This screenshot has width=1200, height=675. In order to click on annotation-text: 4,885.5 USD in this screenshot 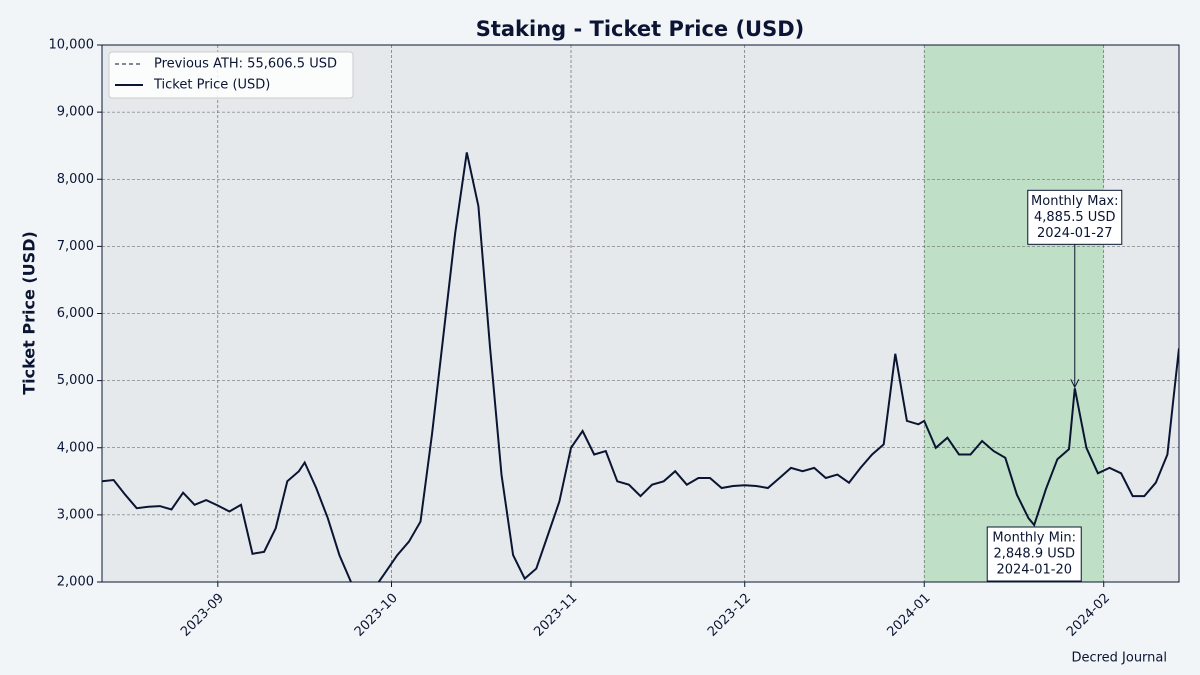, I will do `click(1075, 217)`.